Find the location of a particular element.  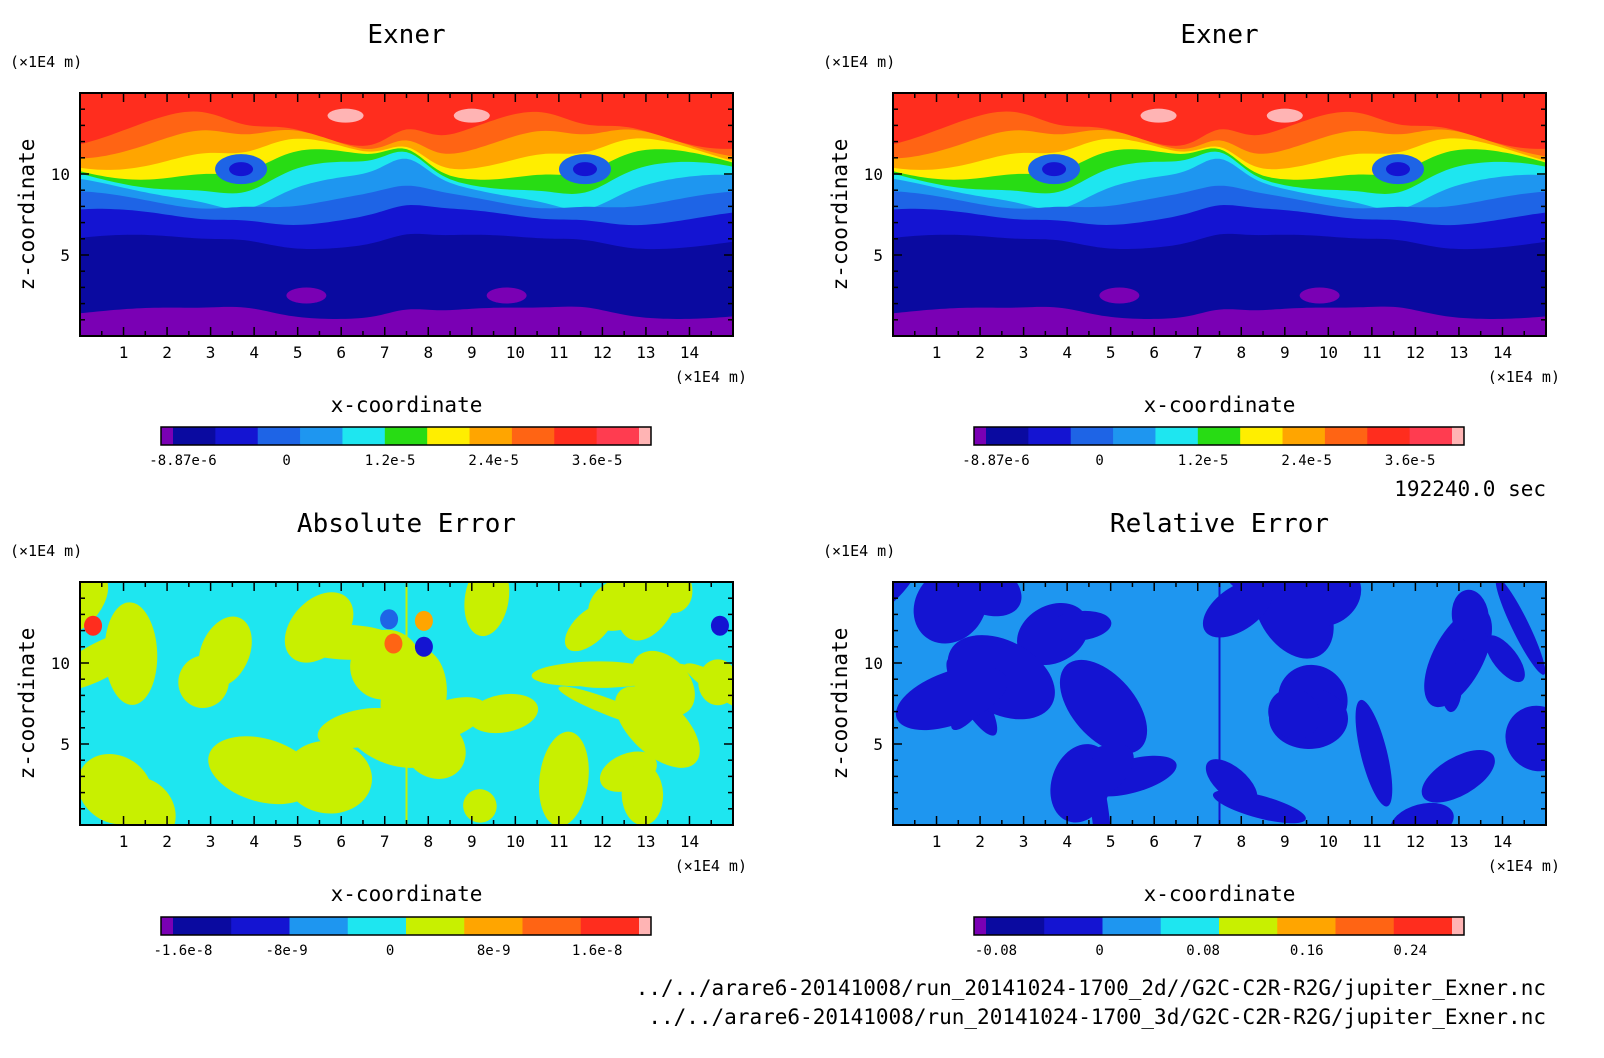

colorbar-label: -8e-9 is located at coordinates (287, 951).